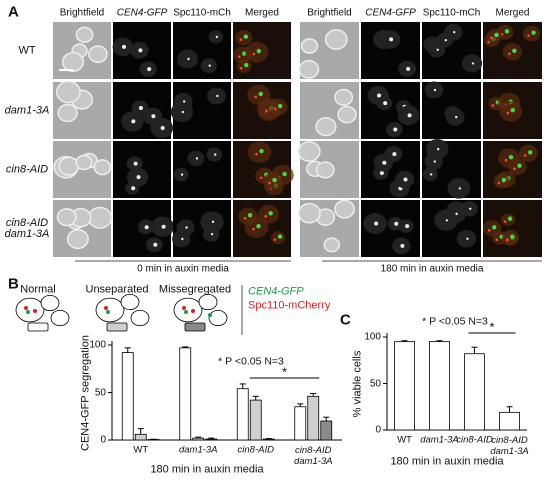 The height and width of the screenshot is (481, 550). Describe the element at coordinates (27, 110) in the screenshot. I see `row-label: dam1-3A` at that location.